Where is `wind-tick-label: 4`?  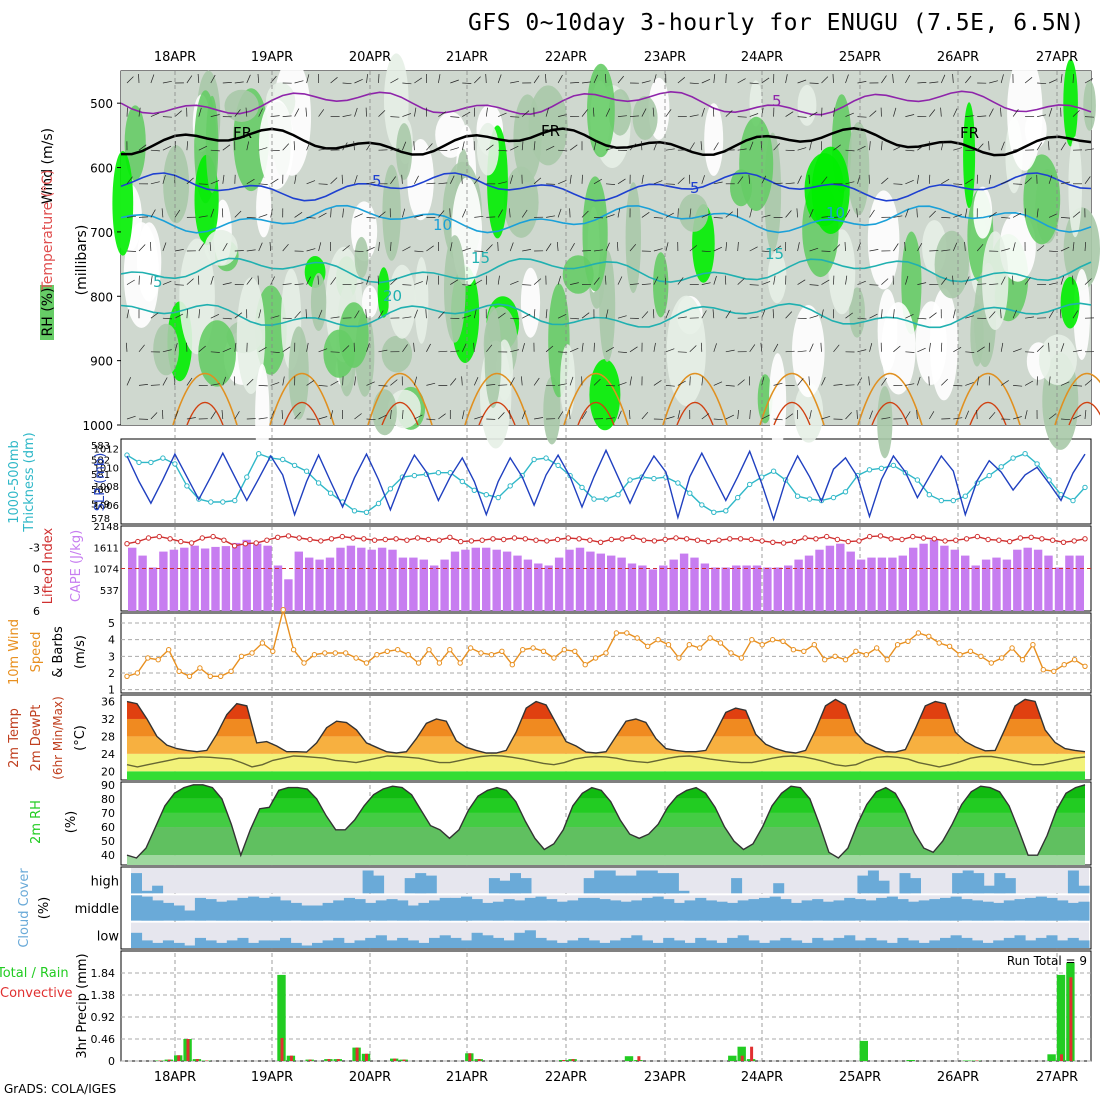
wind-tick-label: 4 is located at coordinates (111, 640).